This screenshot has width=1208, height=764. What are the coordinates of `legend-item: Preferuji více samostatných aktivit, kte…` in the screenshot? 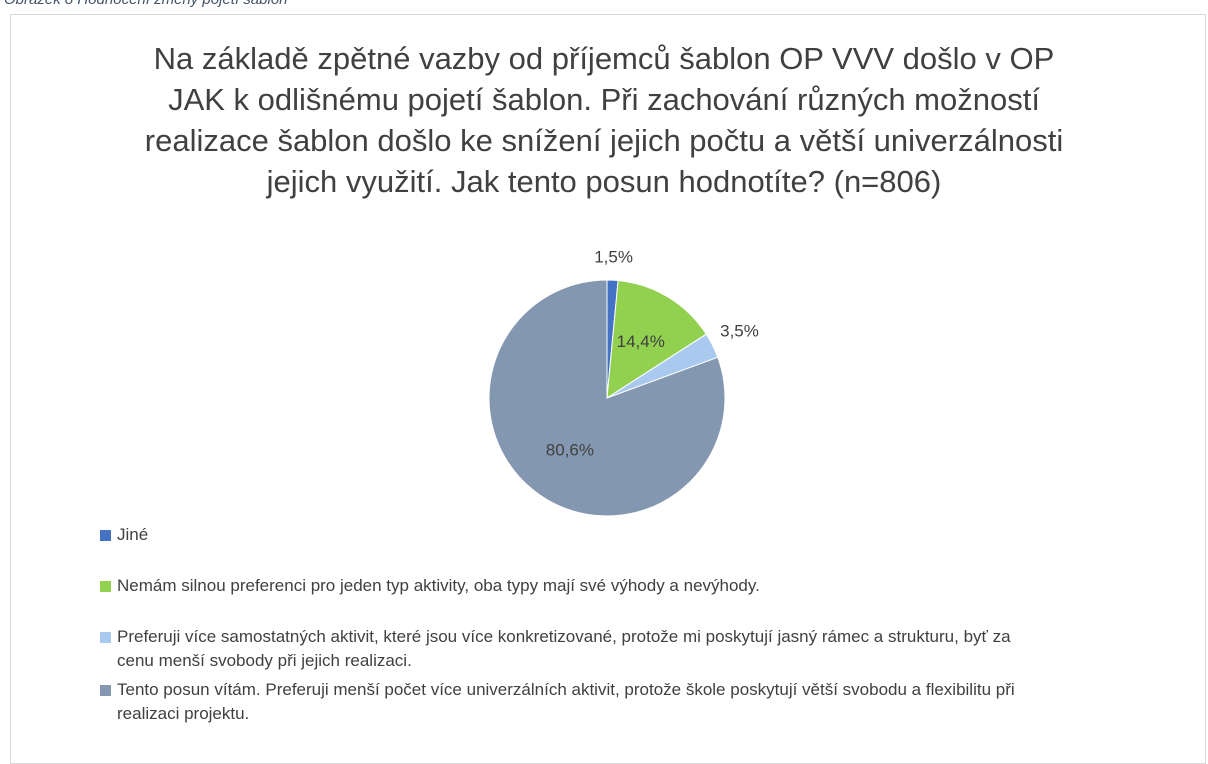 It's located at (558, 649).